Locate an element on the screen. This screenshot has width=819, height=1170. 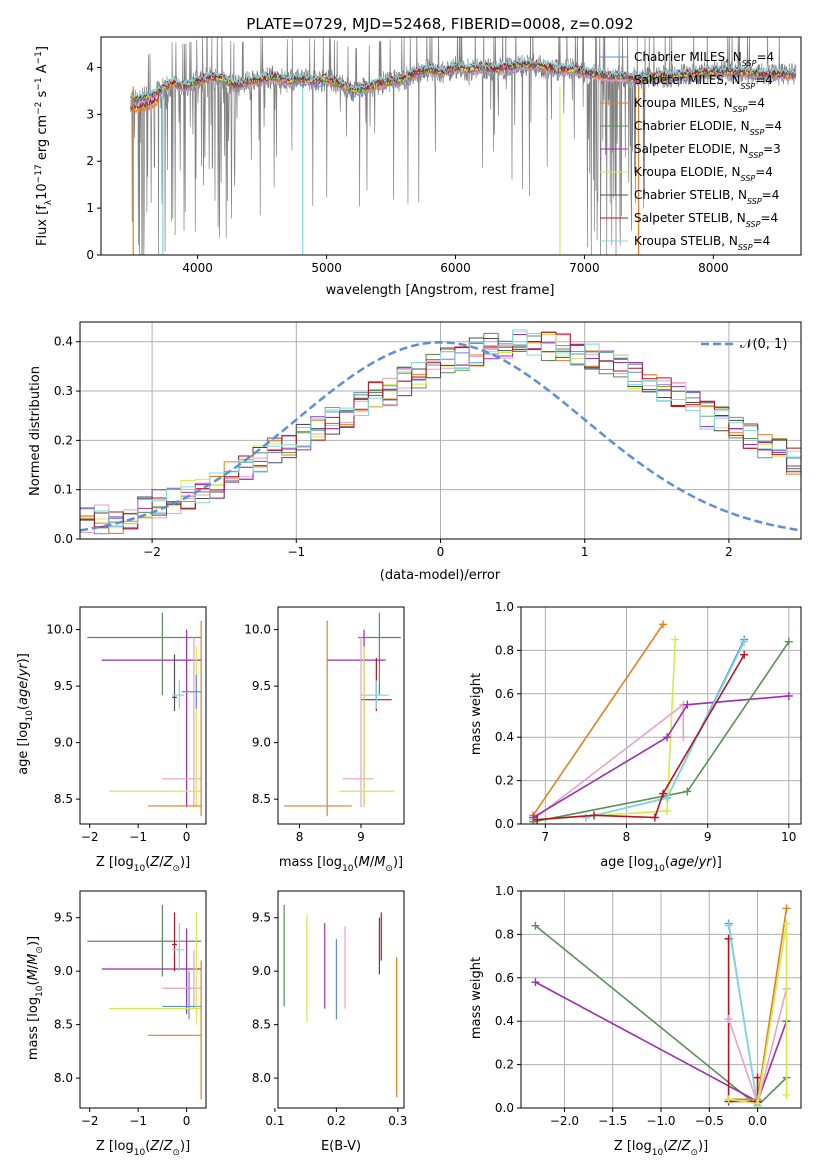
weight-age-xtick-label: 7 is located at coordinates (546, 837).